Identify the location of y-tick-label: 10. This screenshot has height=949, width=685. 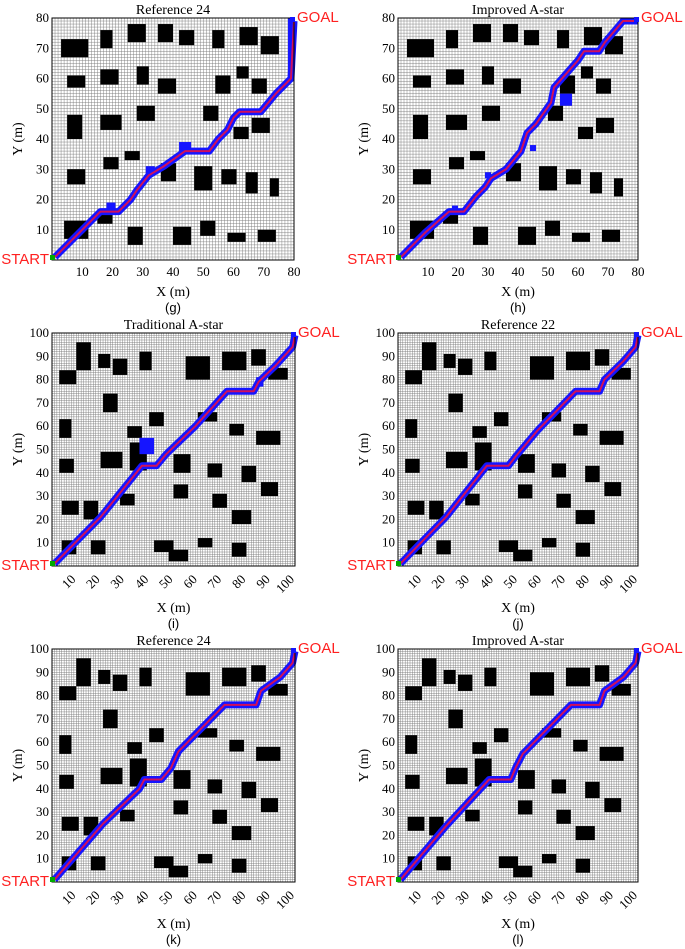
(388, 542).